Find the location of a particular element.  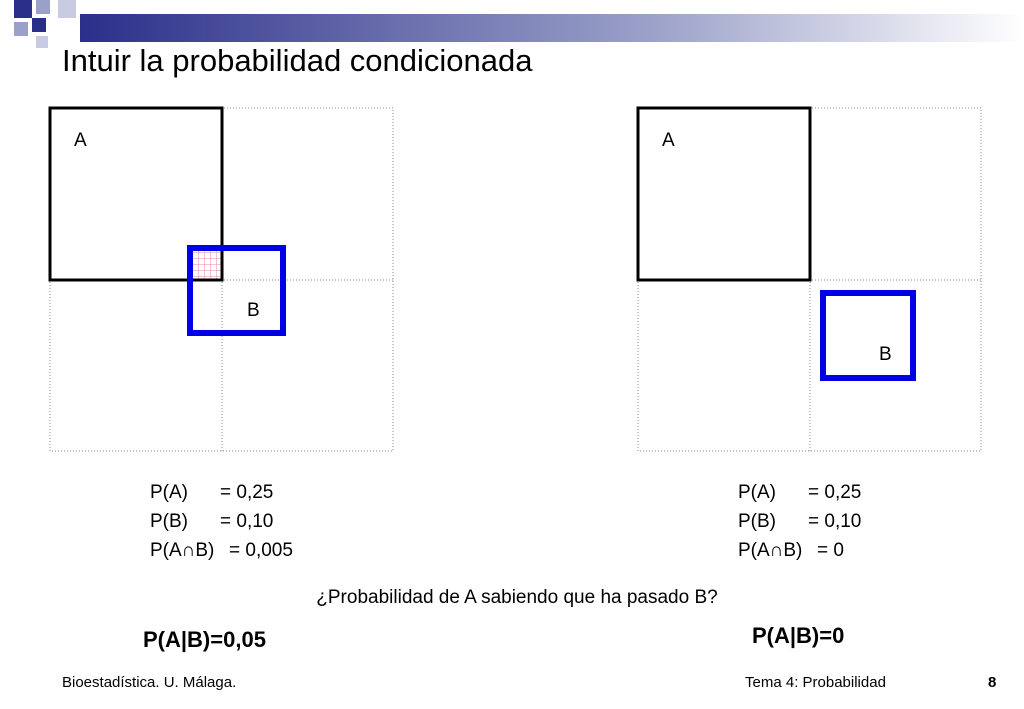

header-bar is located at coordinates (552, 28).